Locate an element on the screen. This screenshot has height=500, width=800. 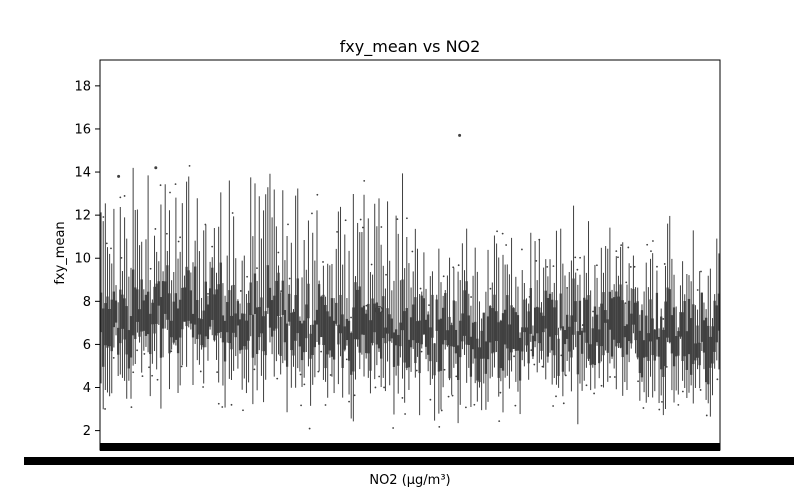
y-tick-label: 18 is located at coordinates (82, 86).